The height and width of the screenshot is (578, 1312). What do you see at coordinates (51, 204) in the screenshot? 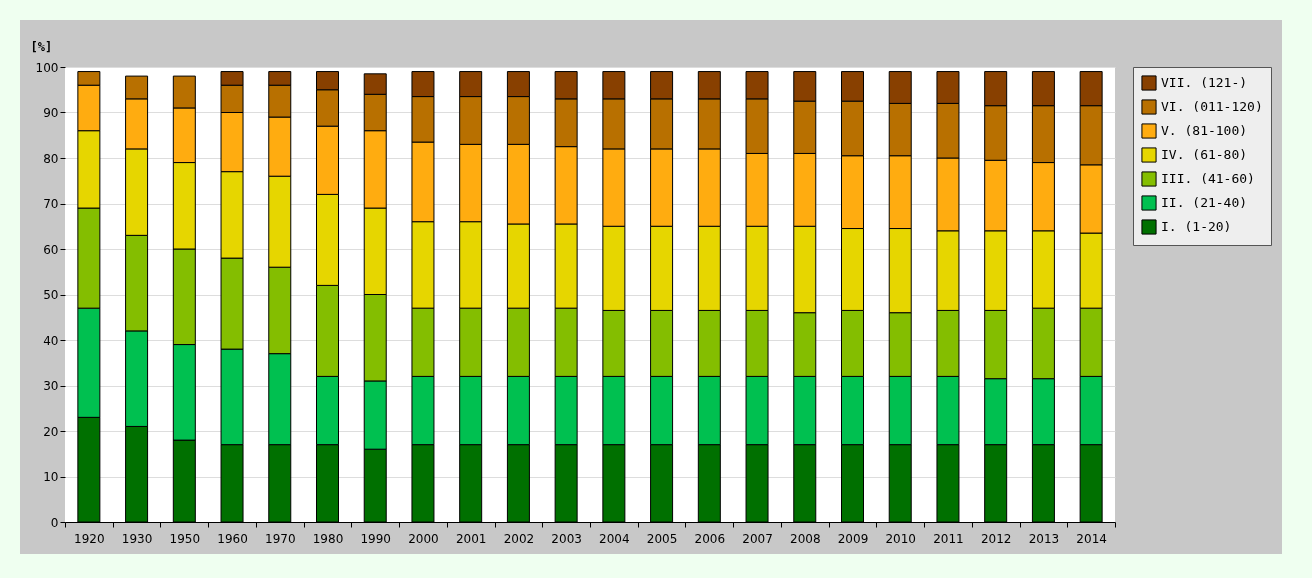
I see `y-tick-label: 70` at bounding box center [51, 204].